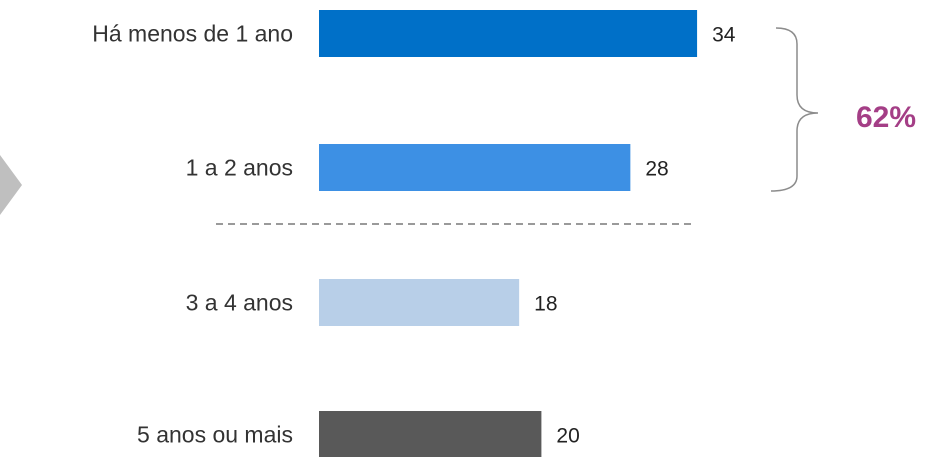 The image size is (928, 457). What do you see at coordinates (192, 34) in the screenshot?
I see `category-label: Há menos de 1 ano` at bounding box center [192, 34].